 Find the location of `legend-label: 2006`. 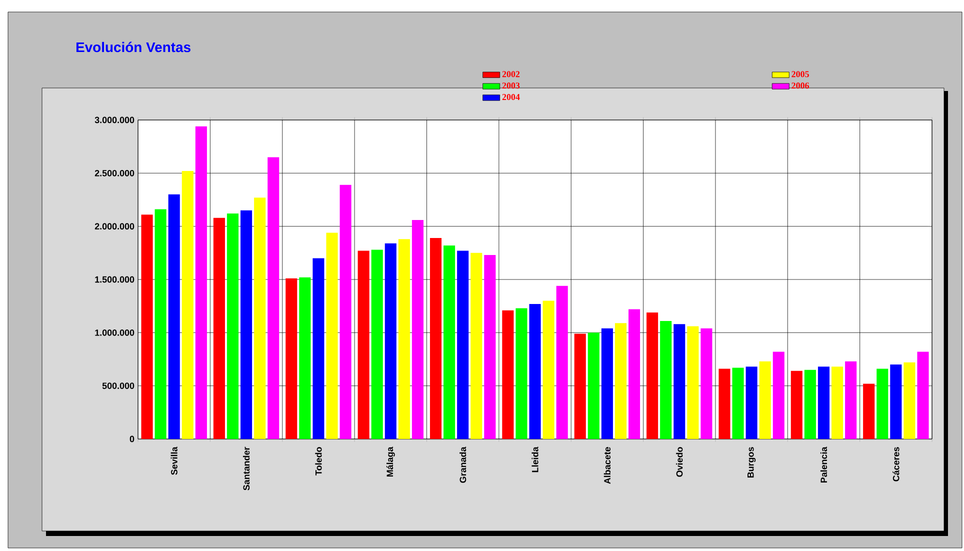

legend-label: 2006 is located at coordinates (800, 85).